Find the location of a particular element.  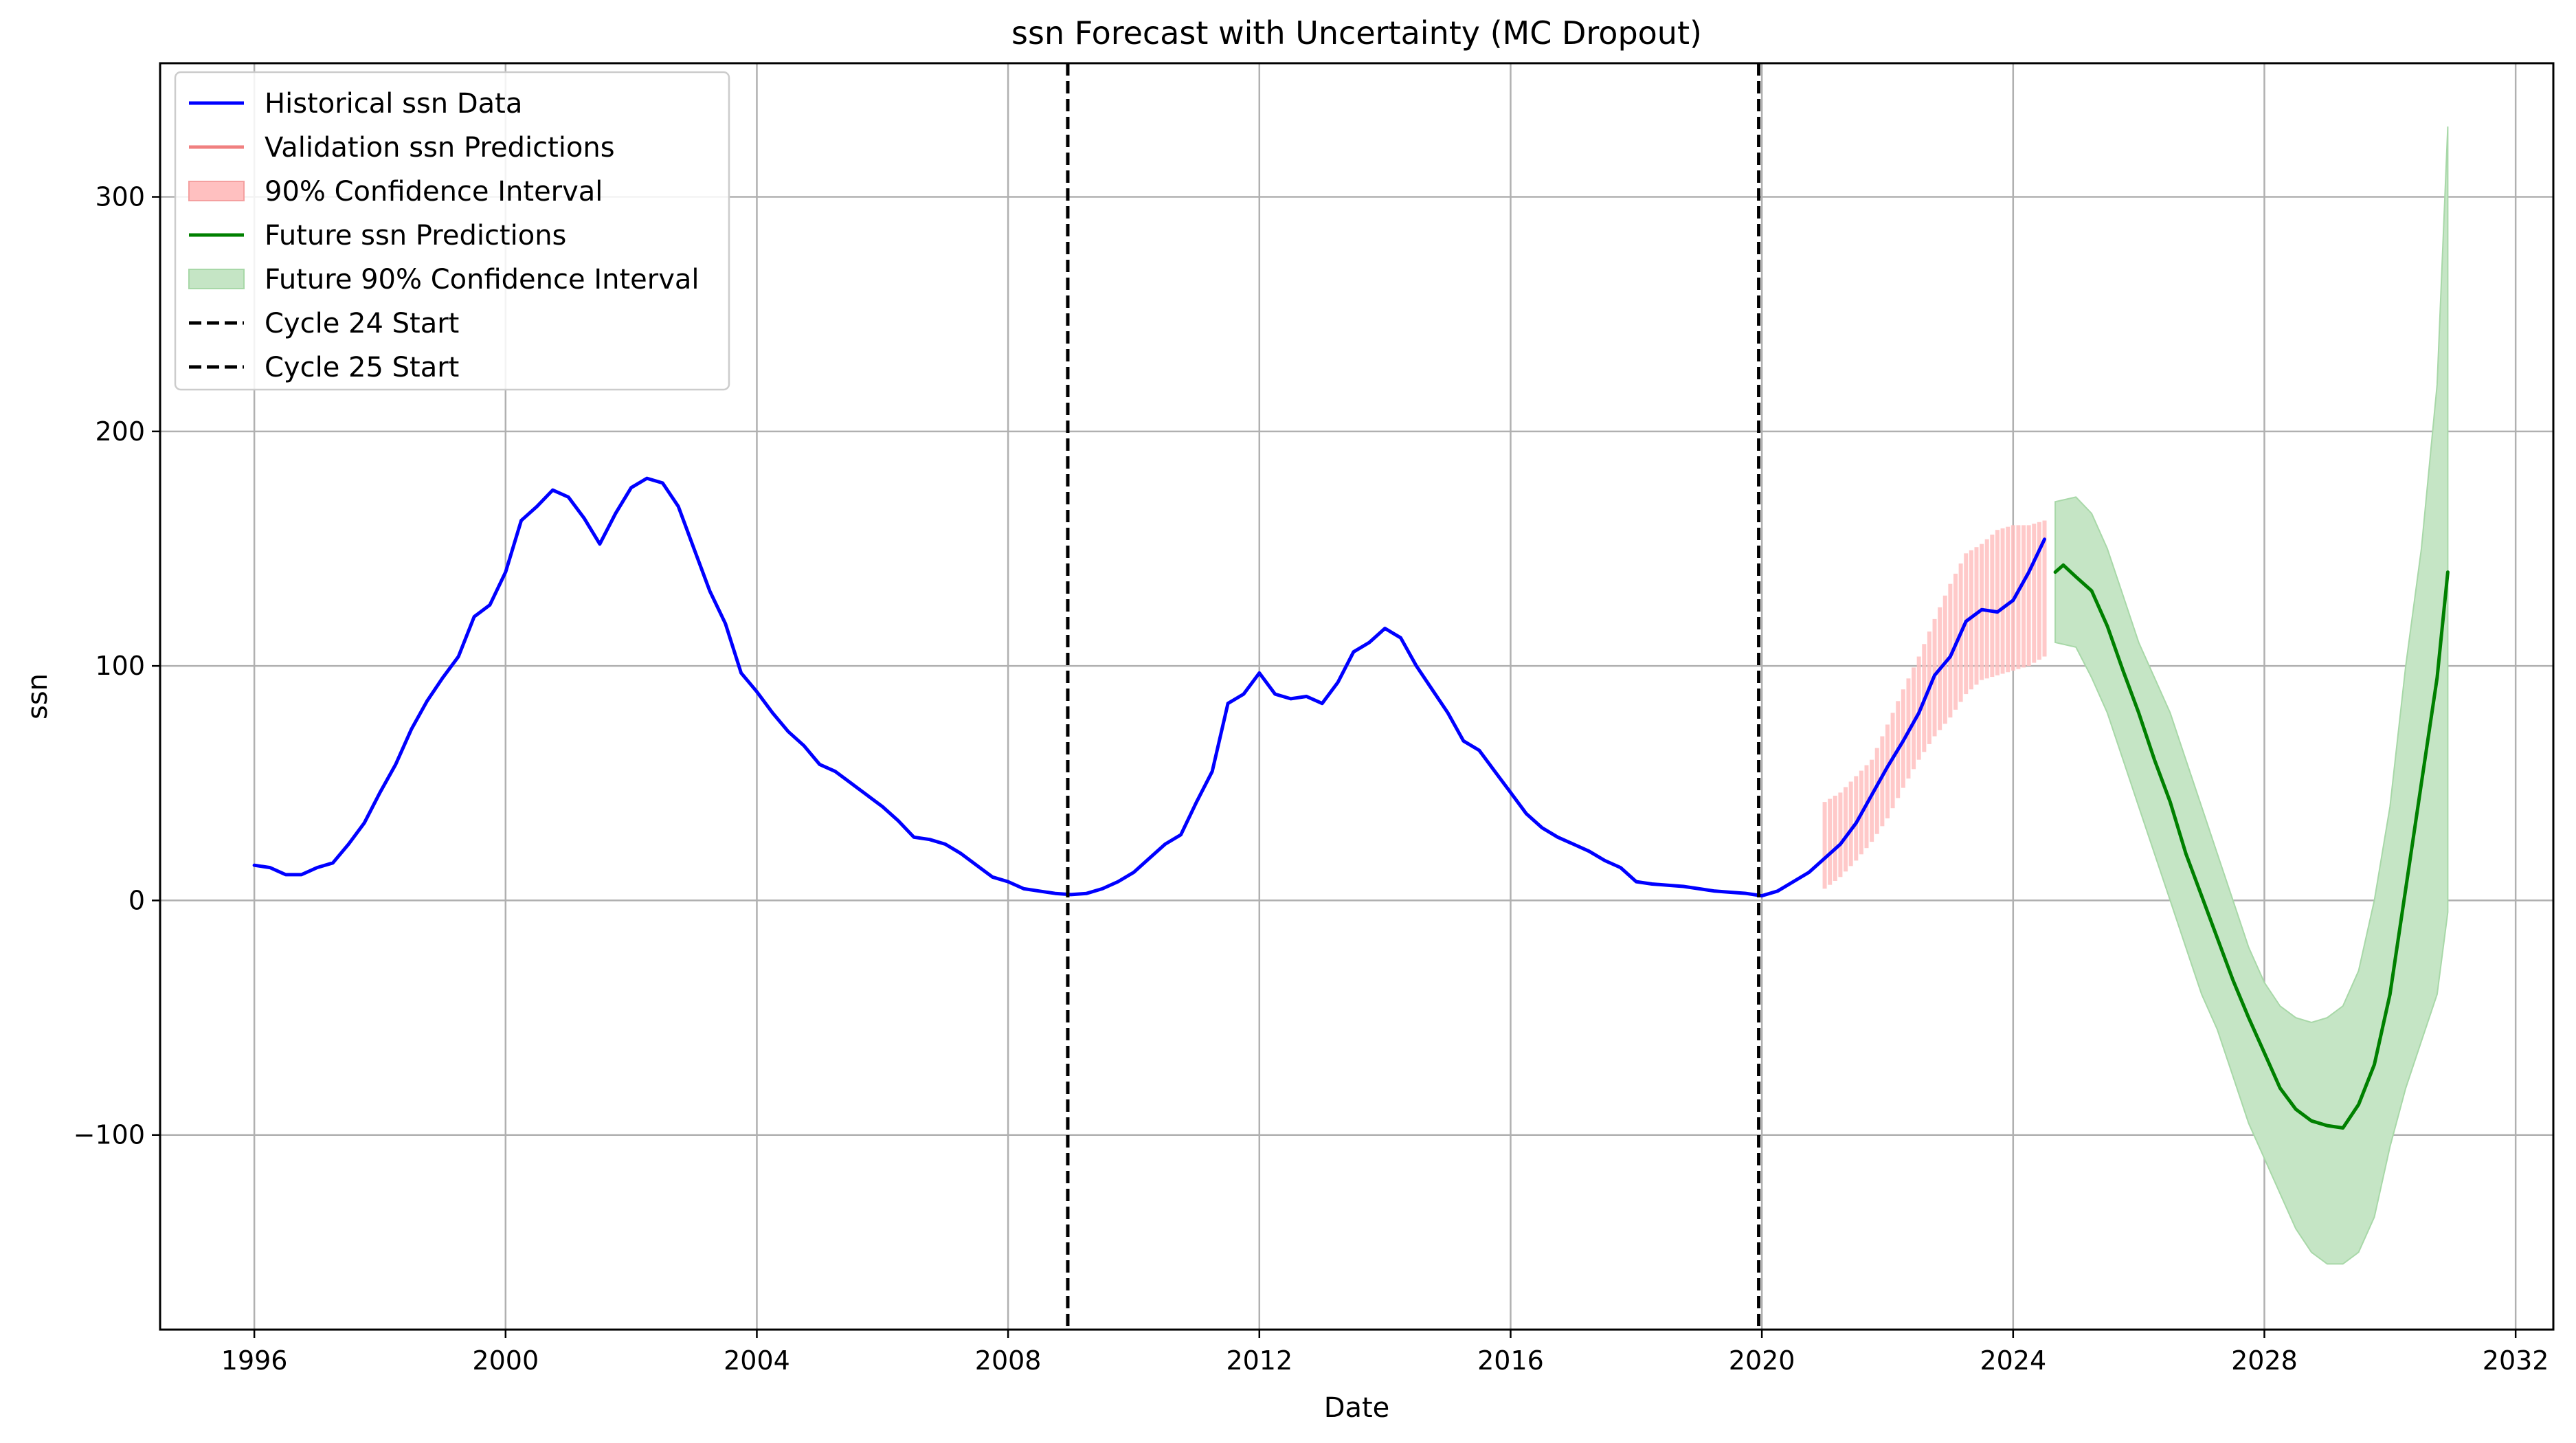

x-tick-label: 1996 is located at coordinates (254, 1360).